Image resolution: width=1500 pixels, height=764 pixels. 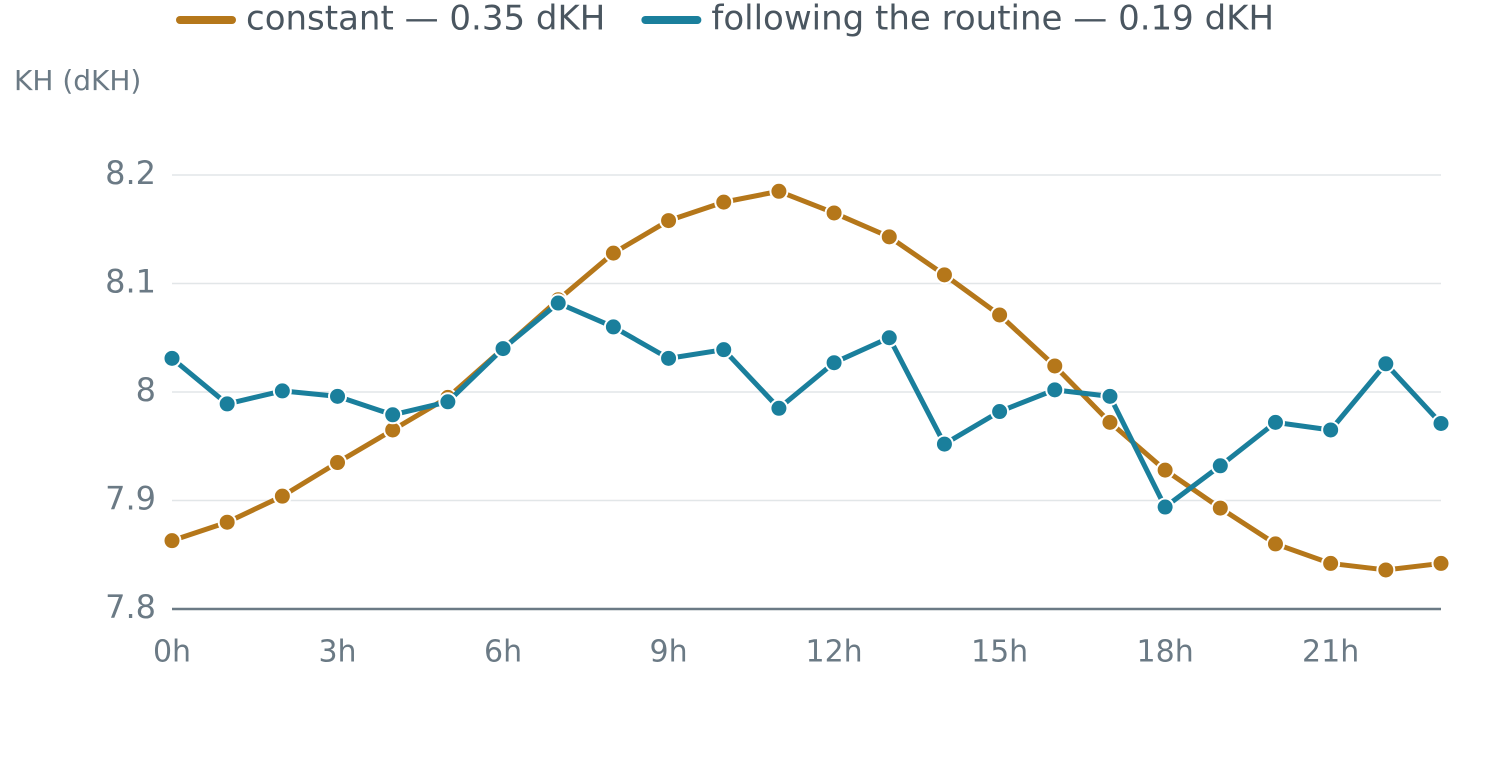 I want to click on y-tick-label: 8.1, so click(x=130, y=282).